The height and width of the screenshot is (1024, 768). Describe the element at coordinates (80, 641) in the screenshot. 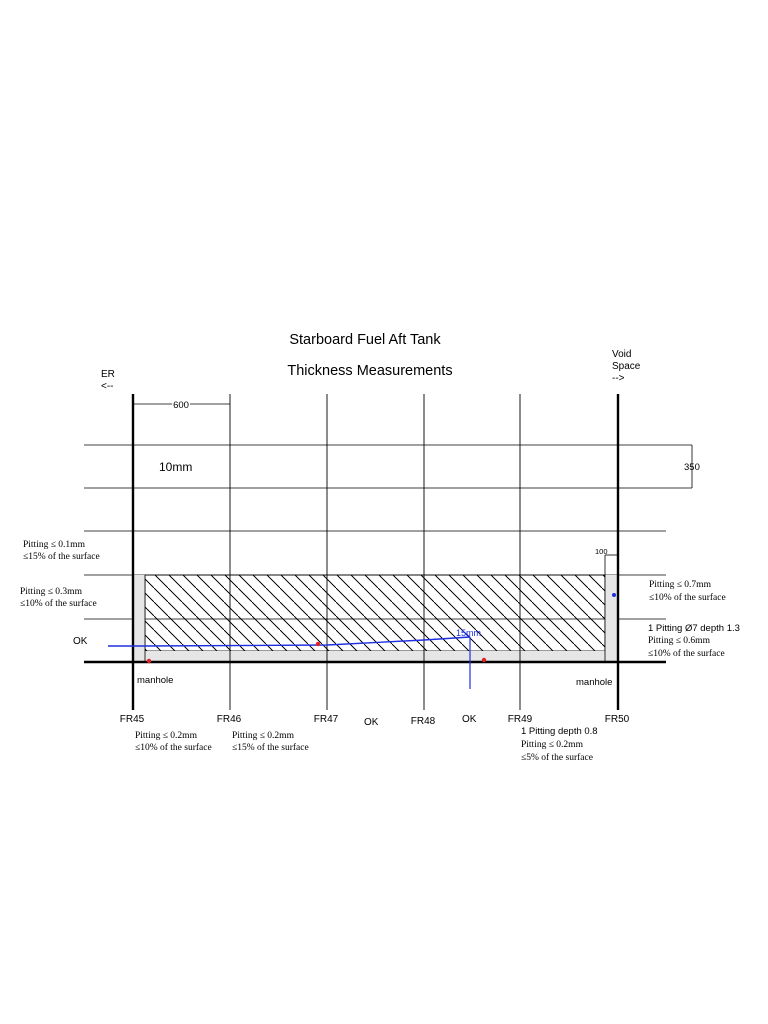

I see `left-ok-label: OK` at that location.